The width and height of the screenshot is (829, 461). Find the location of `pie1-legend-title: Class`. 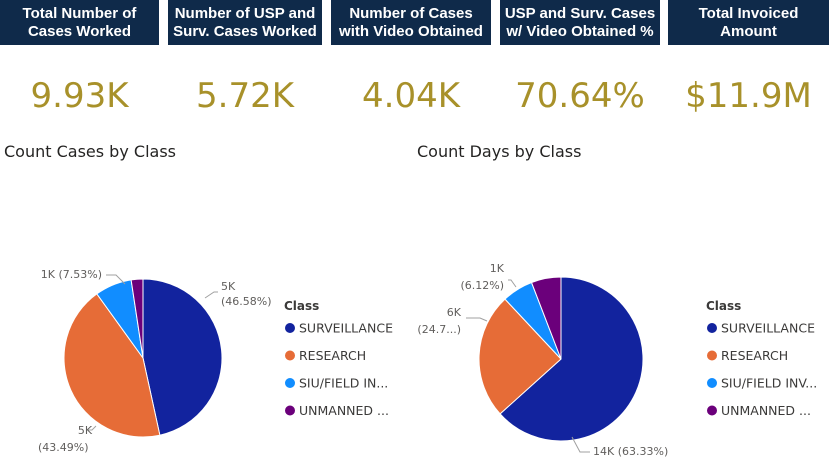

pie1-legend-title: Class is located at coordinates (301, 306).